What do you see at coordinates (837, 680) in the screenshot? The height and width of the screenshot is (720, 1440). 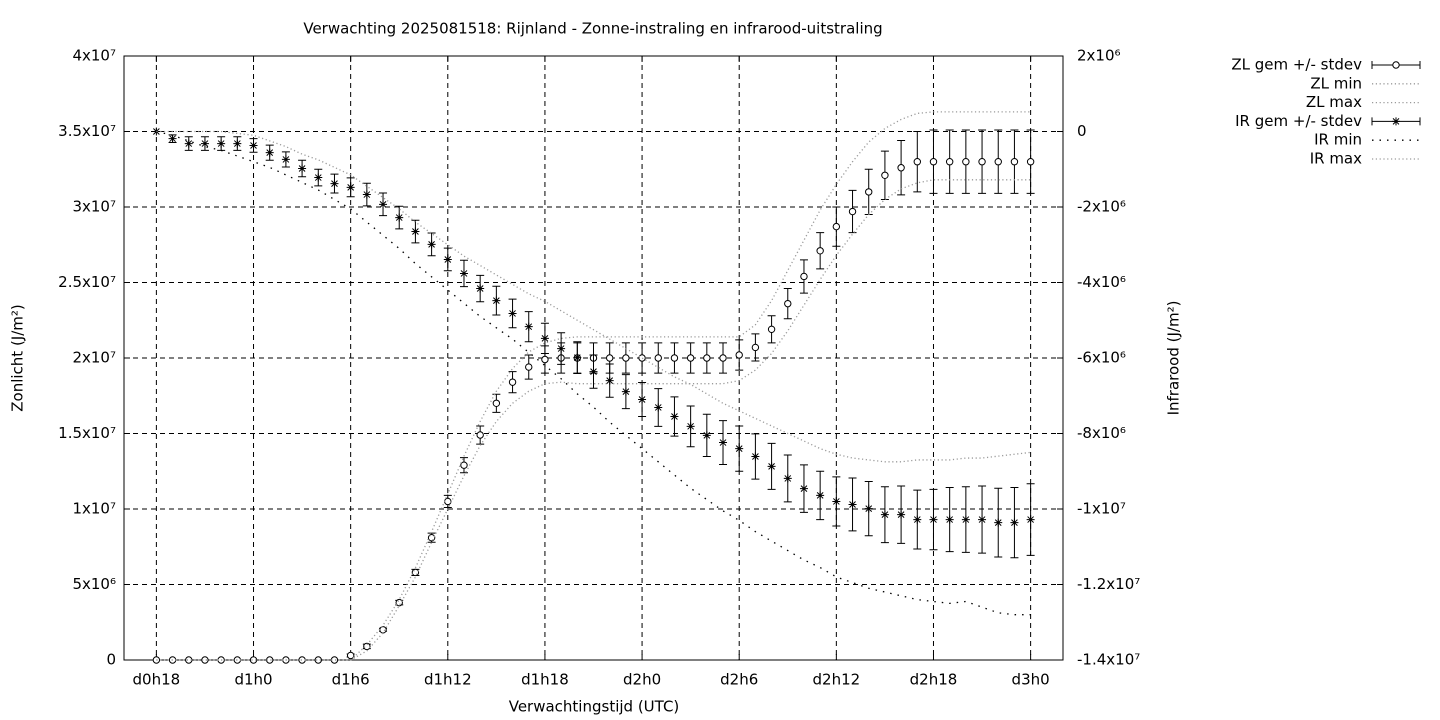 I see `x-tick-label: d2h12` at bounding box center [837, 680].